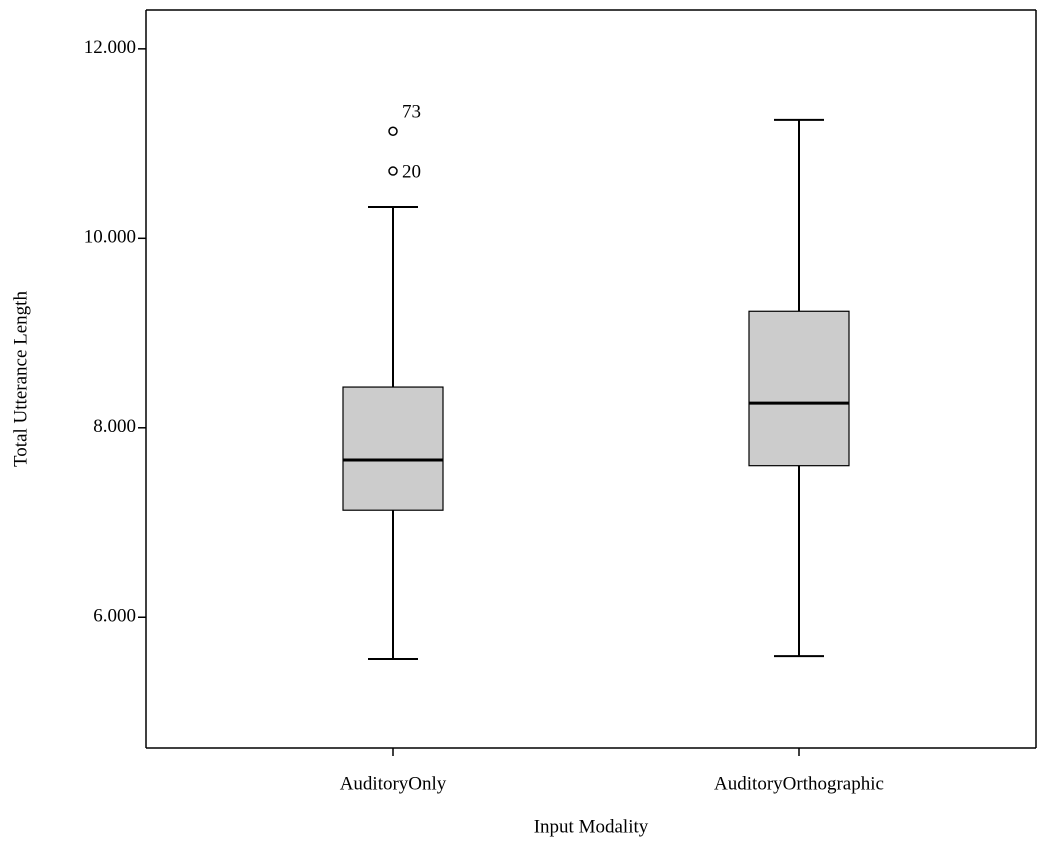 This screenshot has height=841, width=1037. What do you see at coordinates (411, 112) in the screenshot?
I see `outlier-label: 73` at bounding box center [411, 112].